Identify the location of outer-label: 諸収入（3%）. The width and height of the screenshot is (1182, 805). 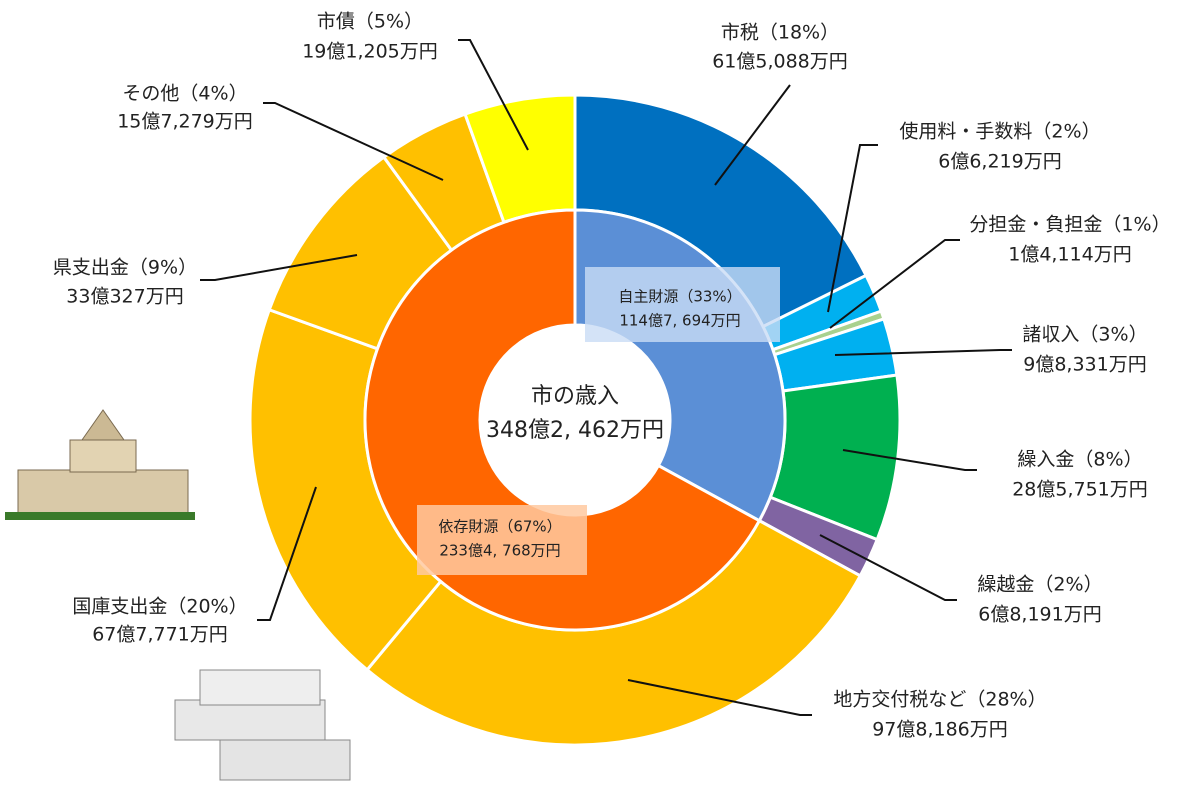
(1084, 335).